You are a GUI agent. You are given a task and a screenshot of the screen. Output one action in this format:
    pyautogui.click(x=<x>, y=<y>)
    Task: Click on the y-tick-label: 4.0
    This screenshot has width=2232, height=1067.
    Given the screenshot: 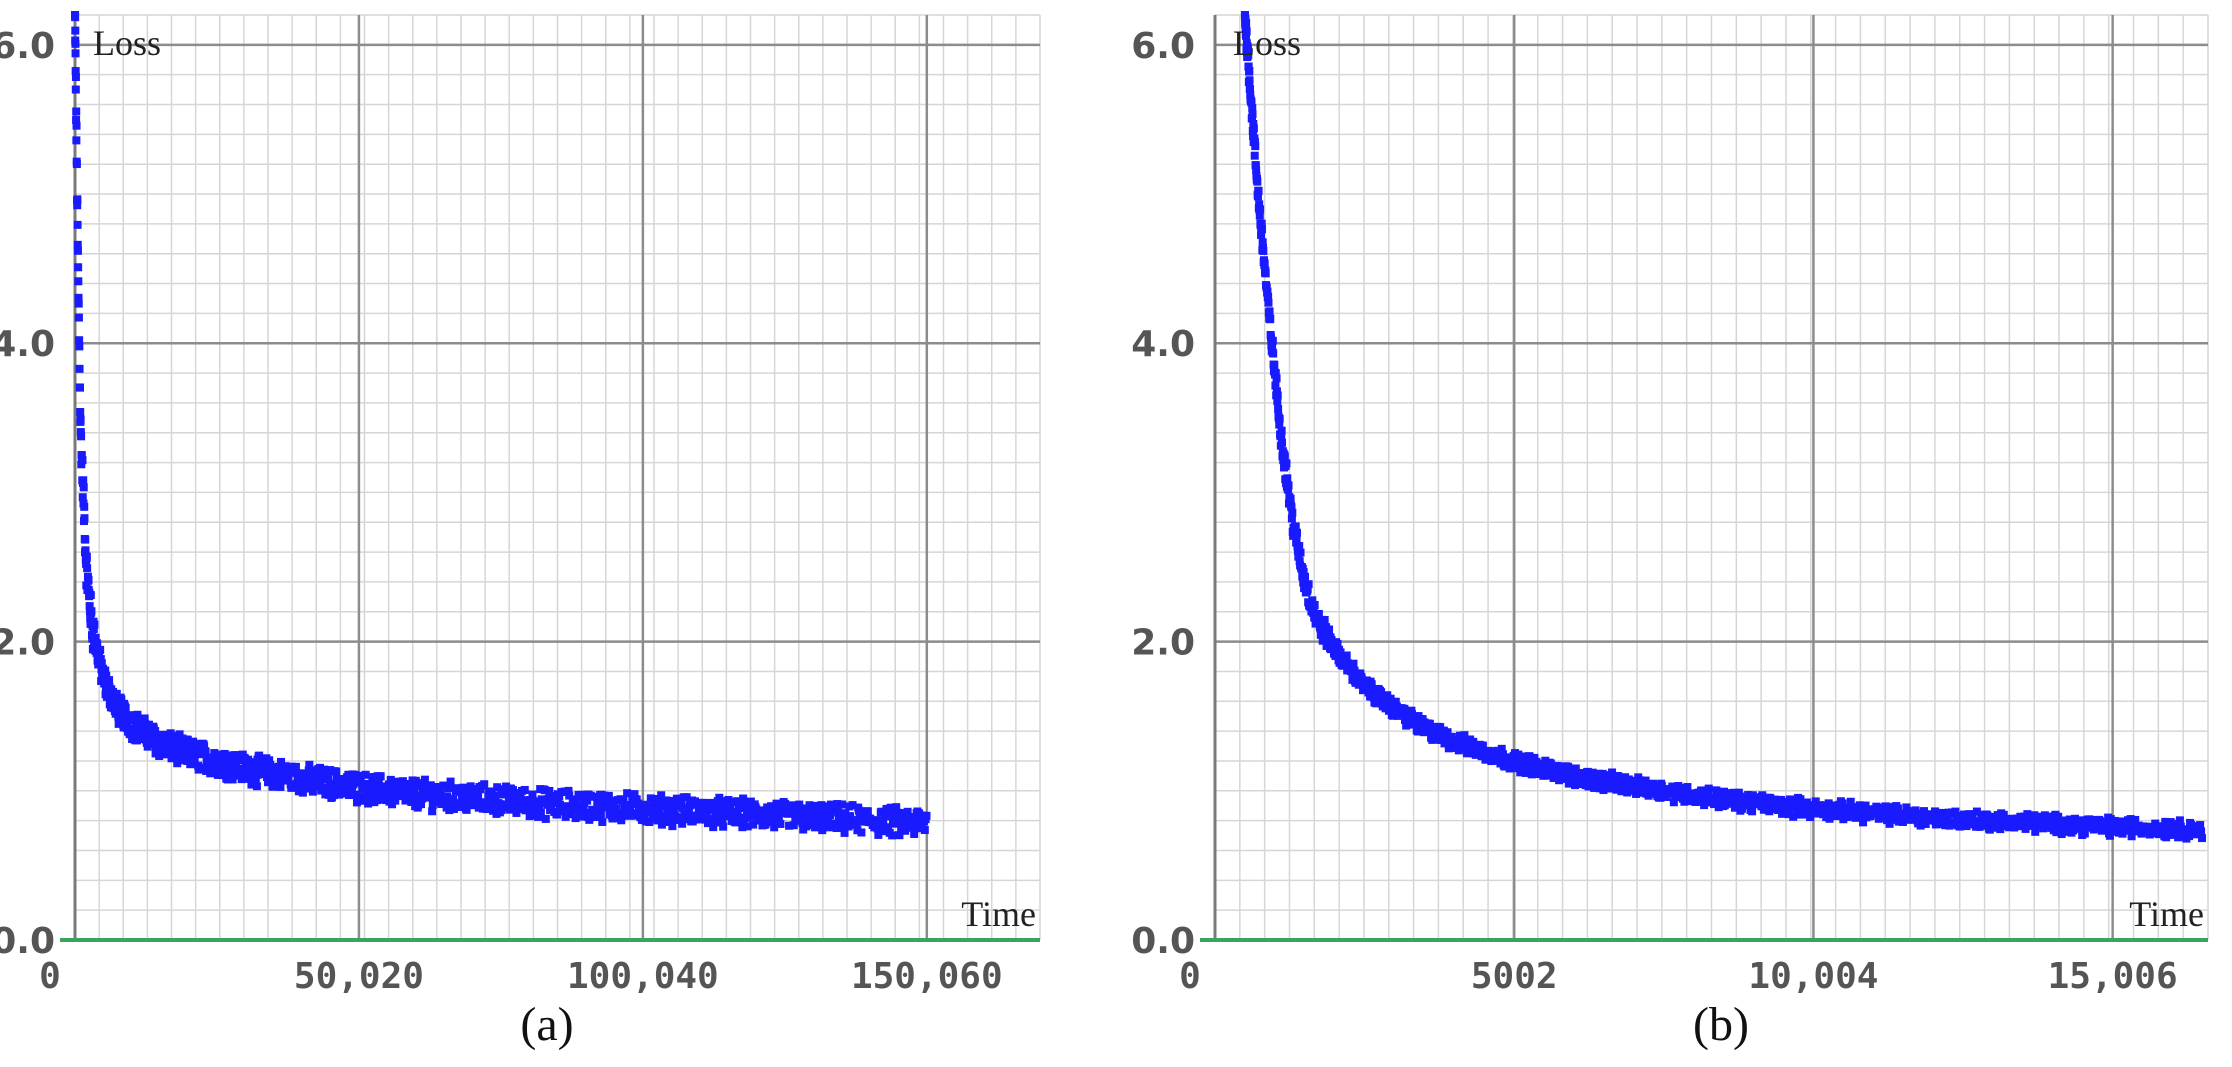 What is the action you would take?
    pyautogui.click(x=1163, y=344)
    